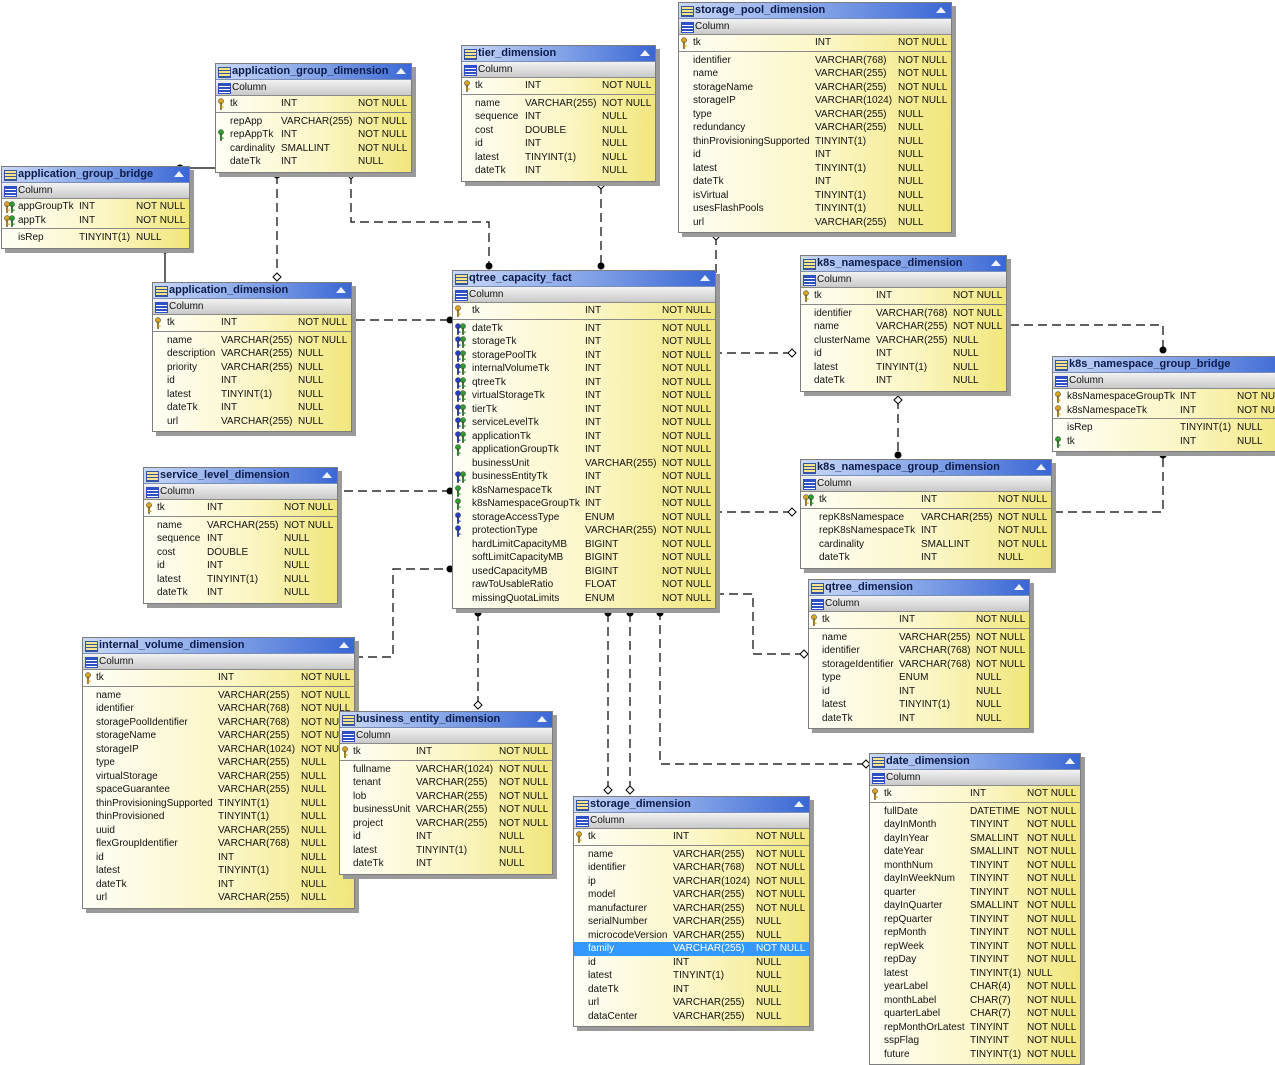 This screenshot has width=1275, height=1065. What do you see at coordinates (584, 585) in the screenshot?
I see `column-row: rawToUsableRatio FLOAT NOT NULL` at bounding box center [584, 585].